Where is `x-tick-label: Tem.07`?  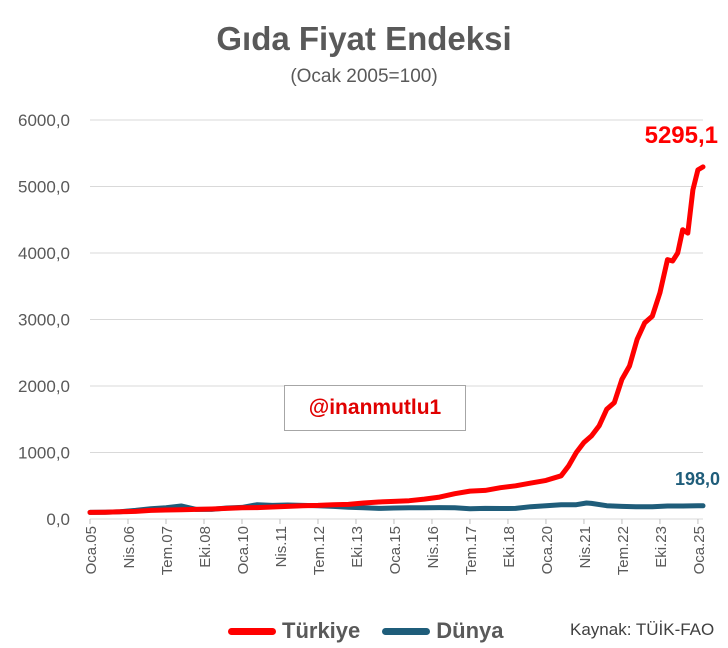
x-tick-label: Tem.07 is located at coordinates (167, 550).